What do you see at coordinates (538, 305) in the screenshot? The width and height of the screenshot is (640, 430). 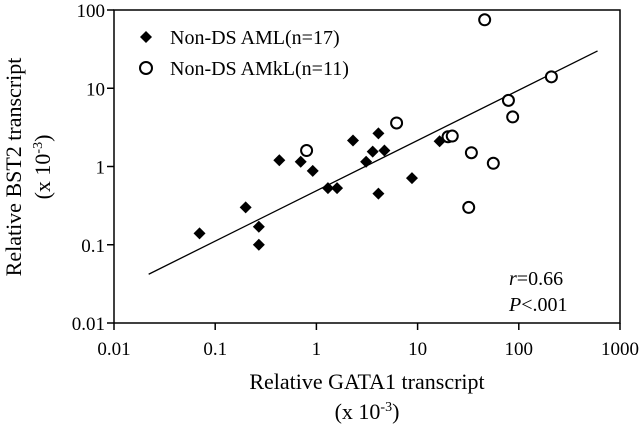 I see `p-value-annotation: P<.001` at bounding box center [538, 305].